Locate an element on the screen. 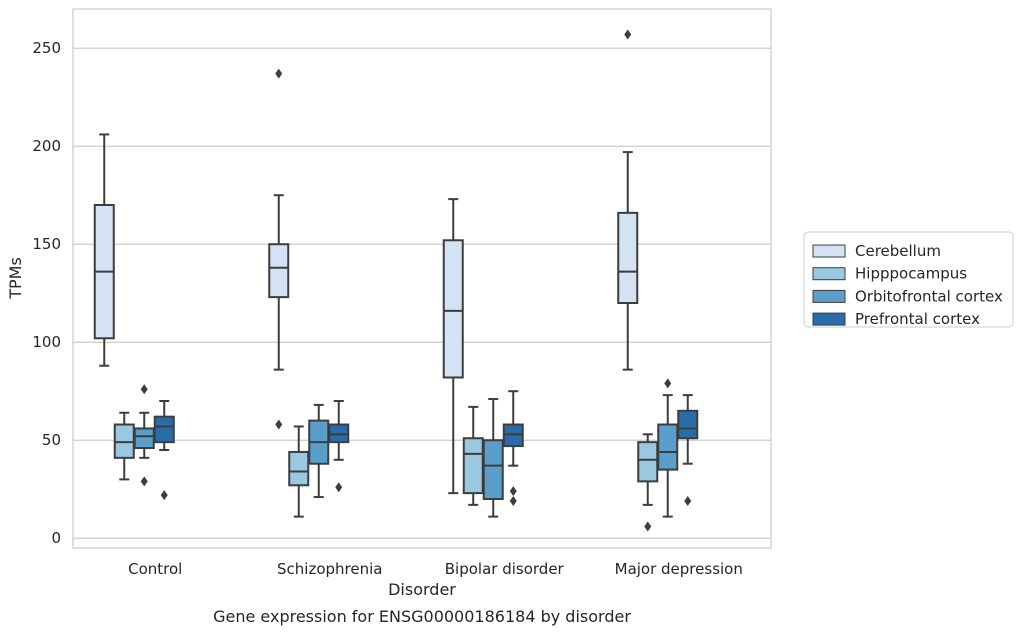 The width and height of the screenshot is (1023, 639). x-tick-label: Bipolar disorder is located at coordinates (505, 569).